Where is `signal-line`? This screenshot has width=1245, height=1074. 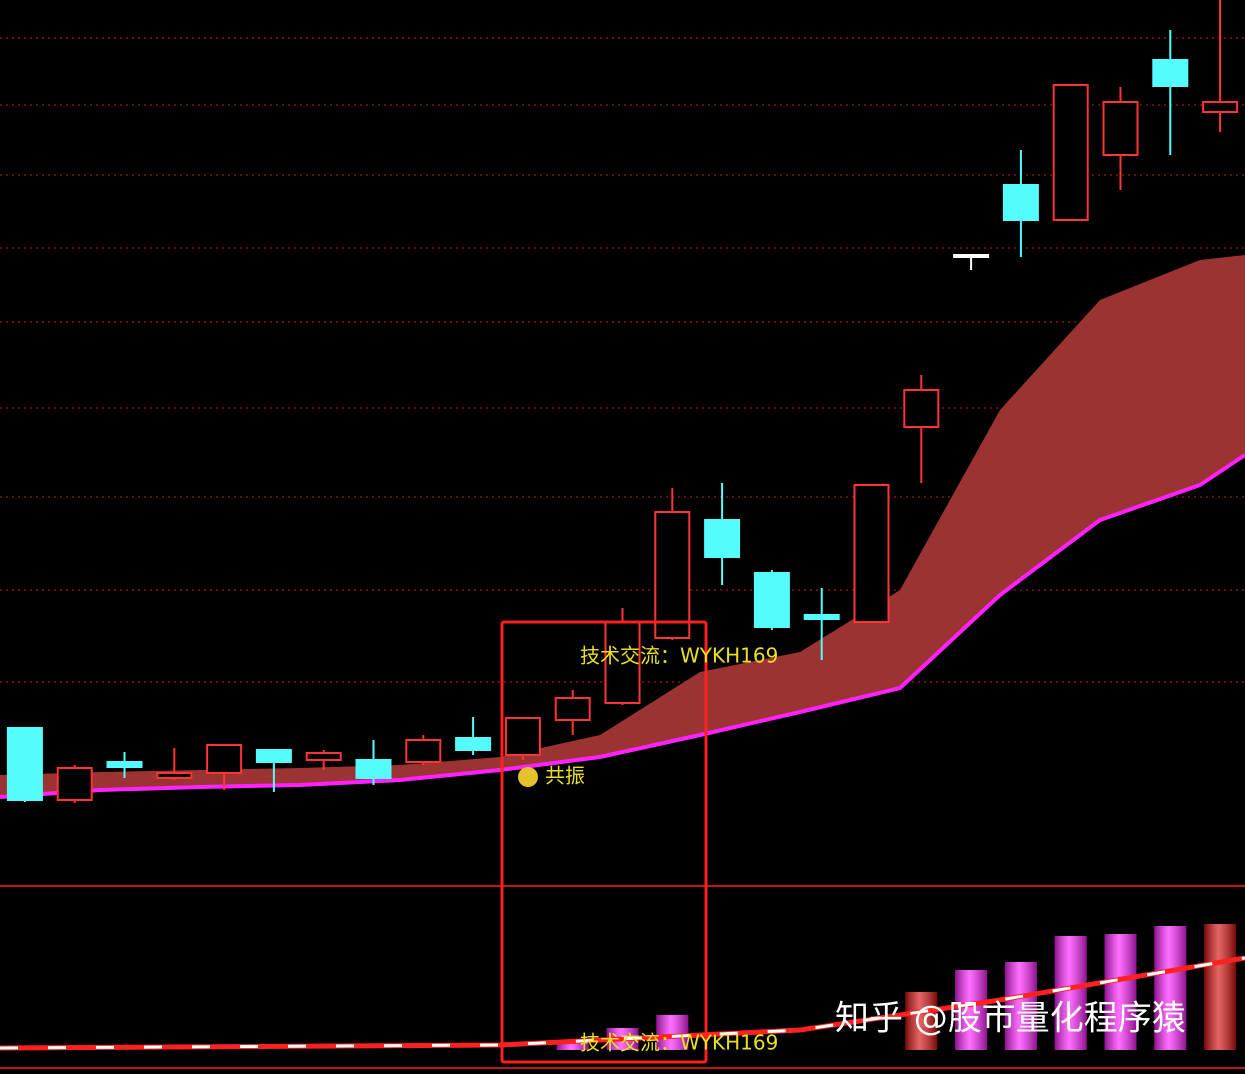
signal-line is located at coordinates (622, 1003).